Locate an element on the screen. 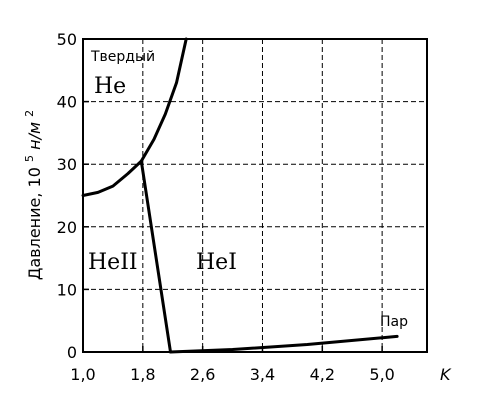  x-tick-label: 4,2 is located at coordinates (322, 374).